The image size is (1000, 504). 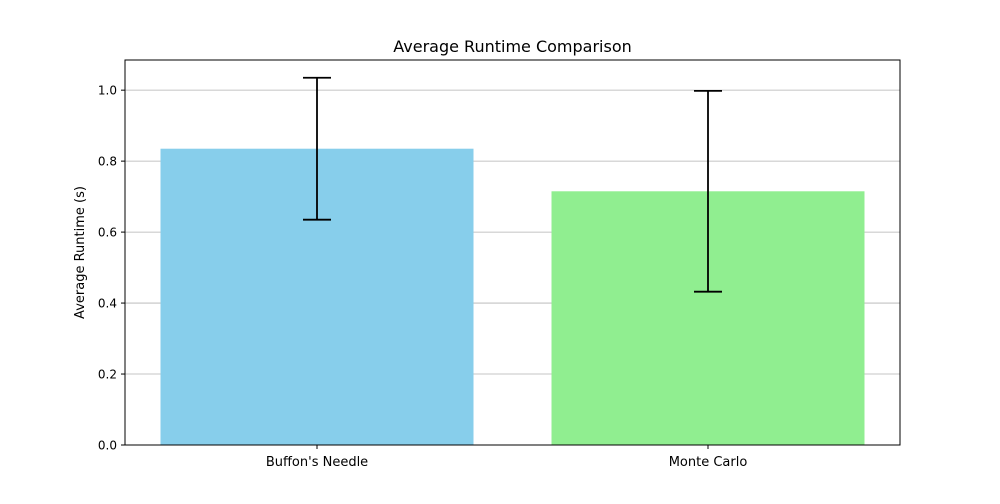 I want to click on y-axis-label: Average Runtime (s), so click(x=80, y=252).